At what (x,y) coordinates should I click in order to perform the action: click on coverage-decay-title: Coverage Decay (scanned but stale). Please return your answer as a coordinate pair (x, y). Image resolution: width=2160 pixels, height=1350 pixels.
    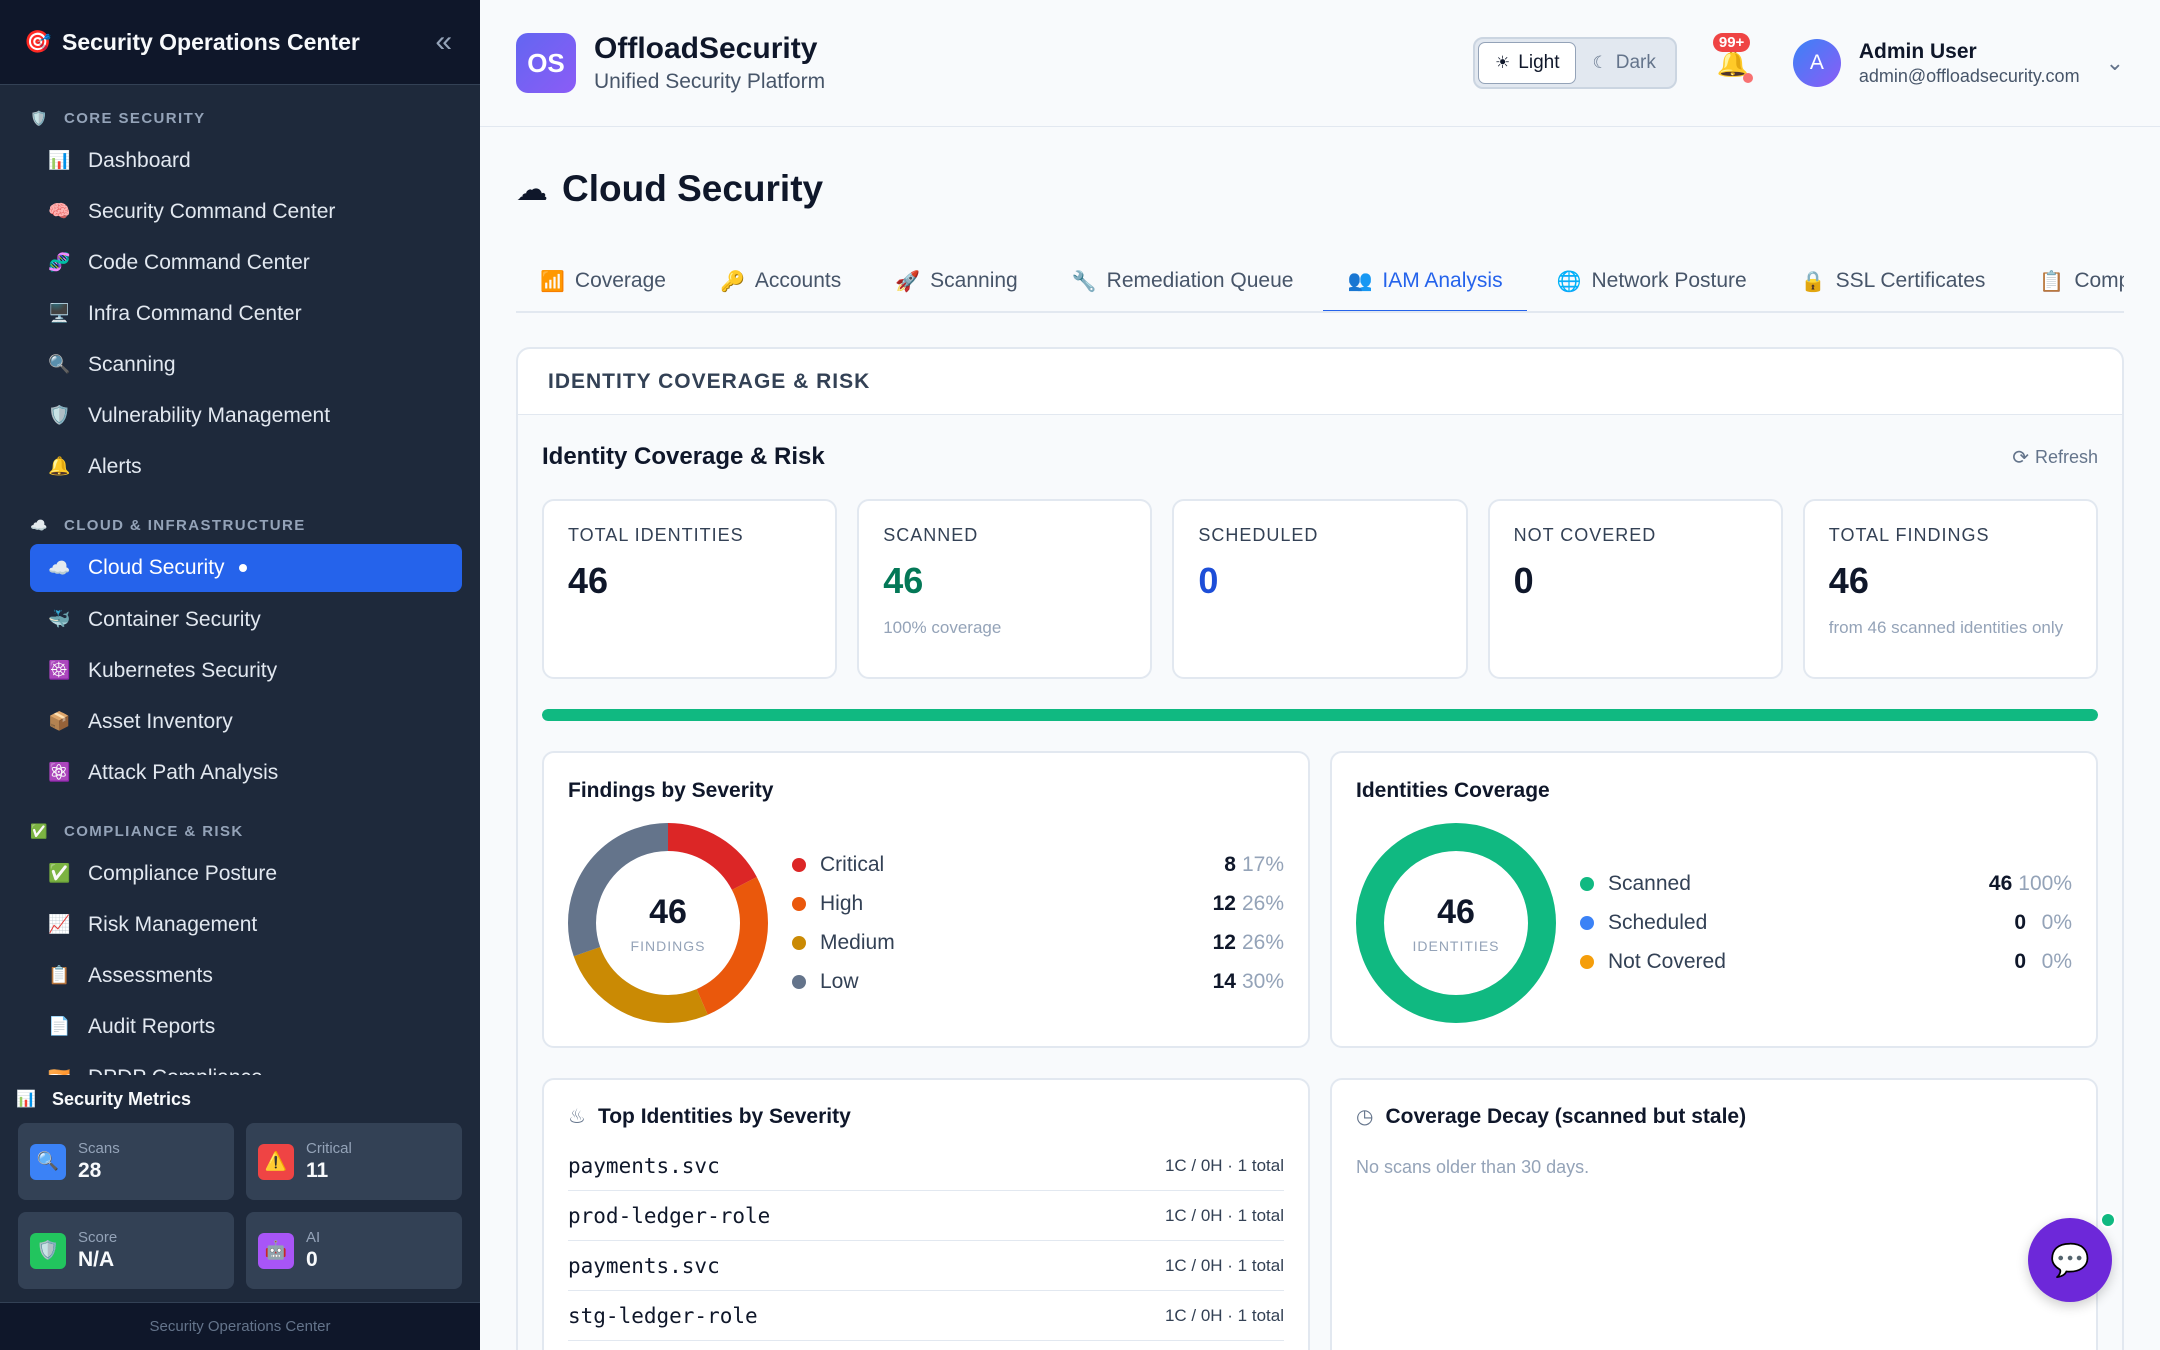
    Looking at the image, I should click on (1566, 1116).